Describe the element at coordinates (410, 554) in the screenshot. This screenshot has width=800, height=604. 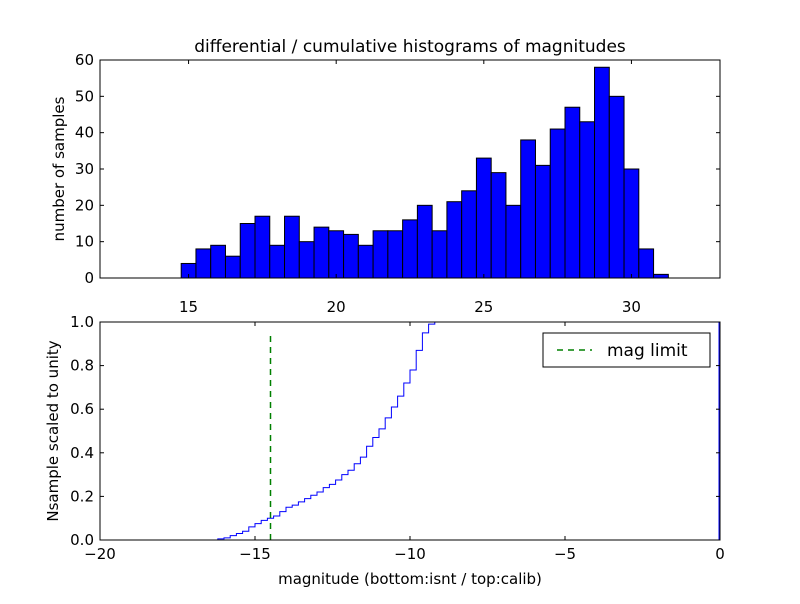
I see `x-tick-label-bottom: −10` at that location.